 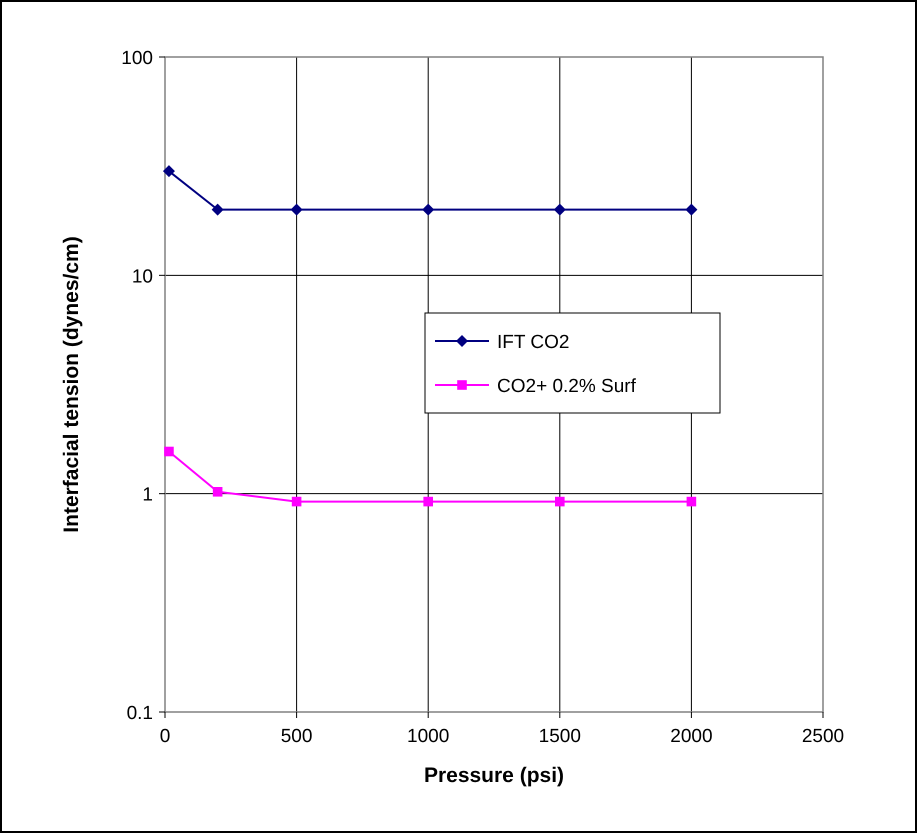 What do you see at coordinates (494, 775) in the screenshot?
I see `x-axis-title: Pressure (psi)` at bounding box center [494, 775].